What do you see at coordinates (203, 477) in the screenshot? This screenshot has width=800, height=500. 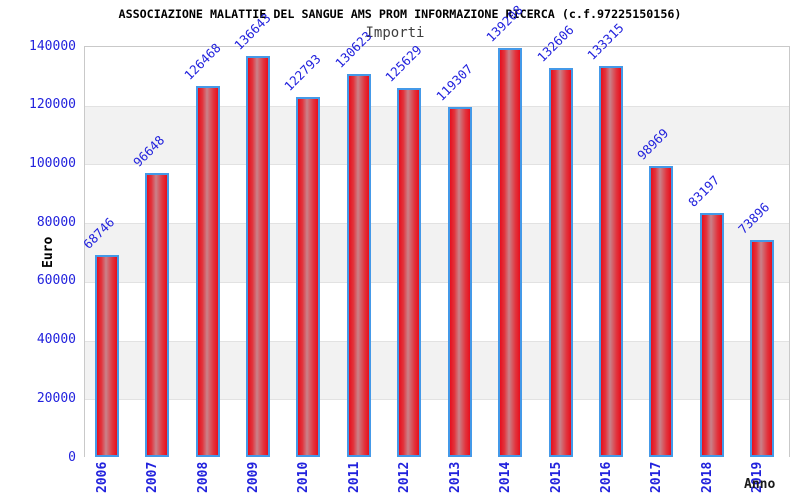 I see `x-tick-label-2008: 2008` at bounding box center [203, 477].